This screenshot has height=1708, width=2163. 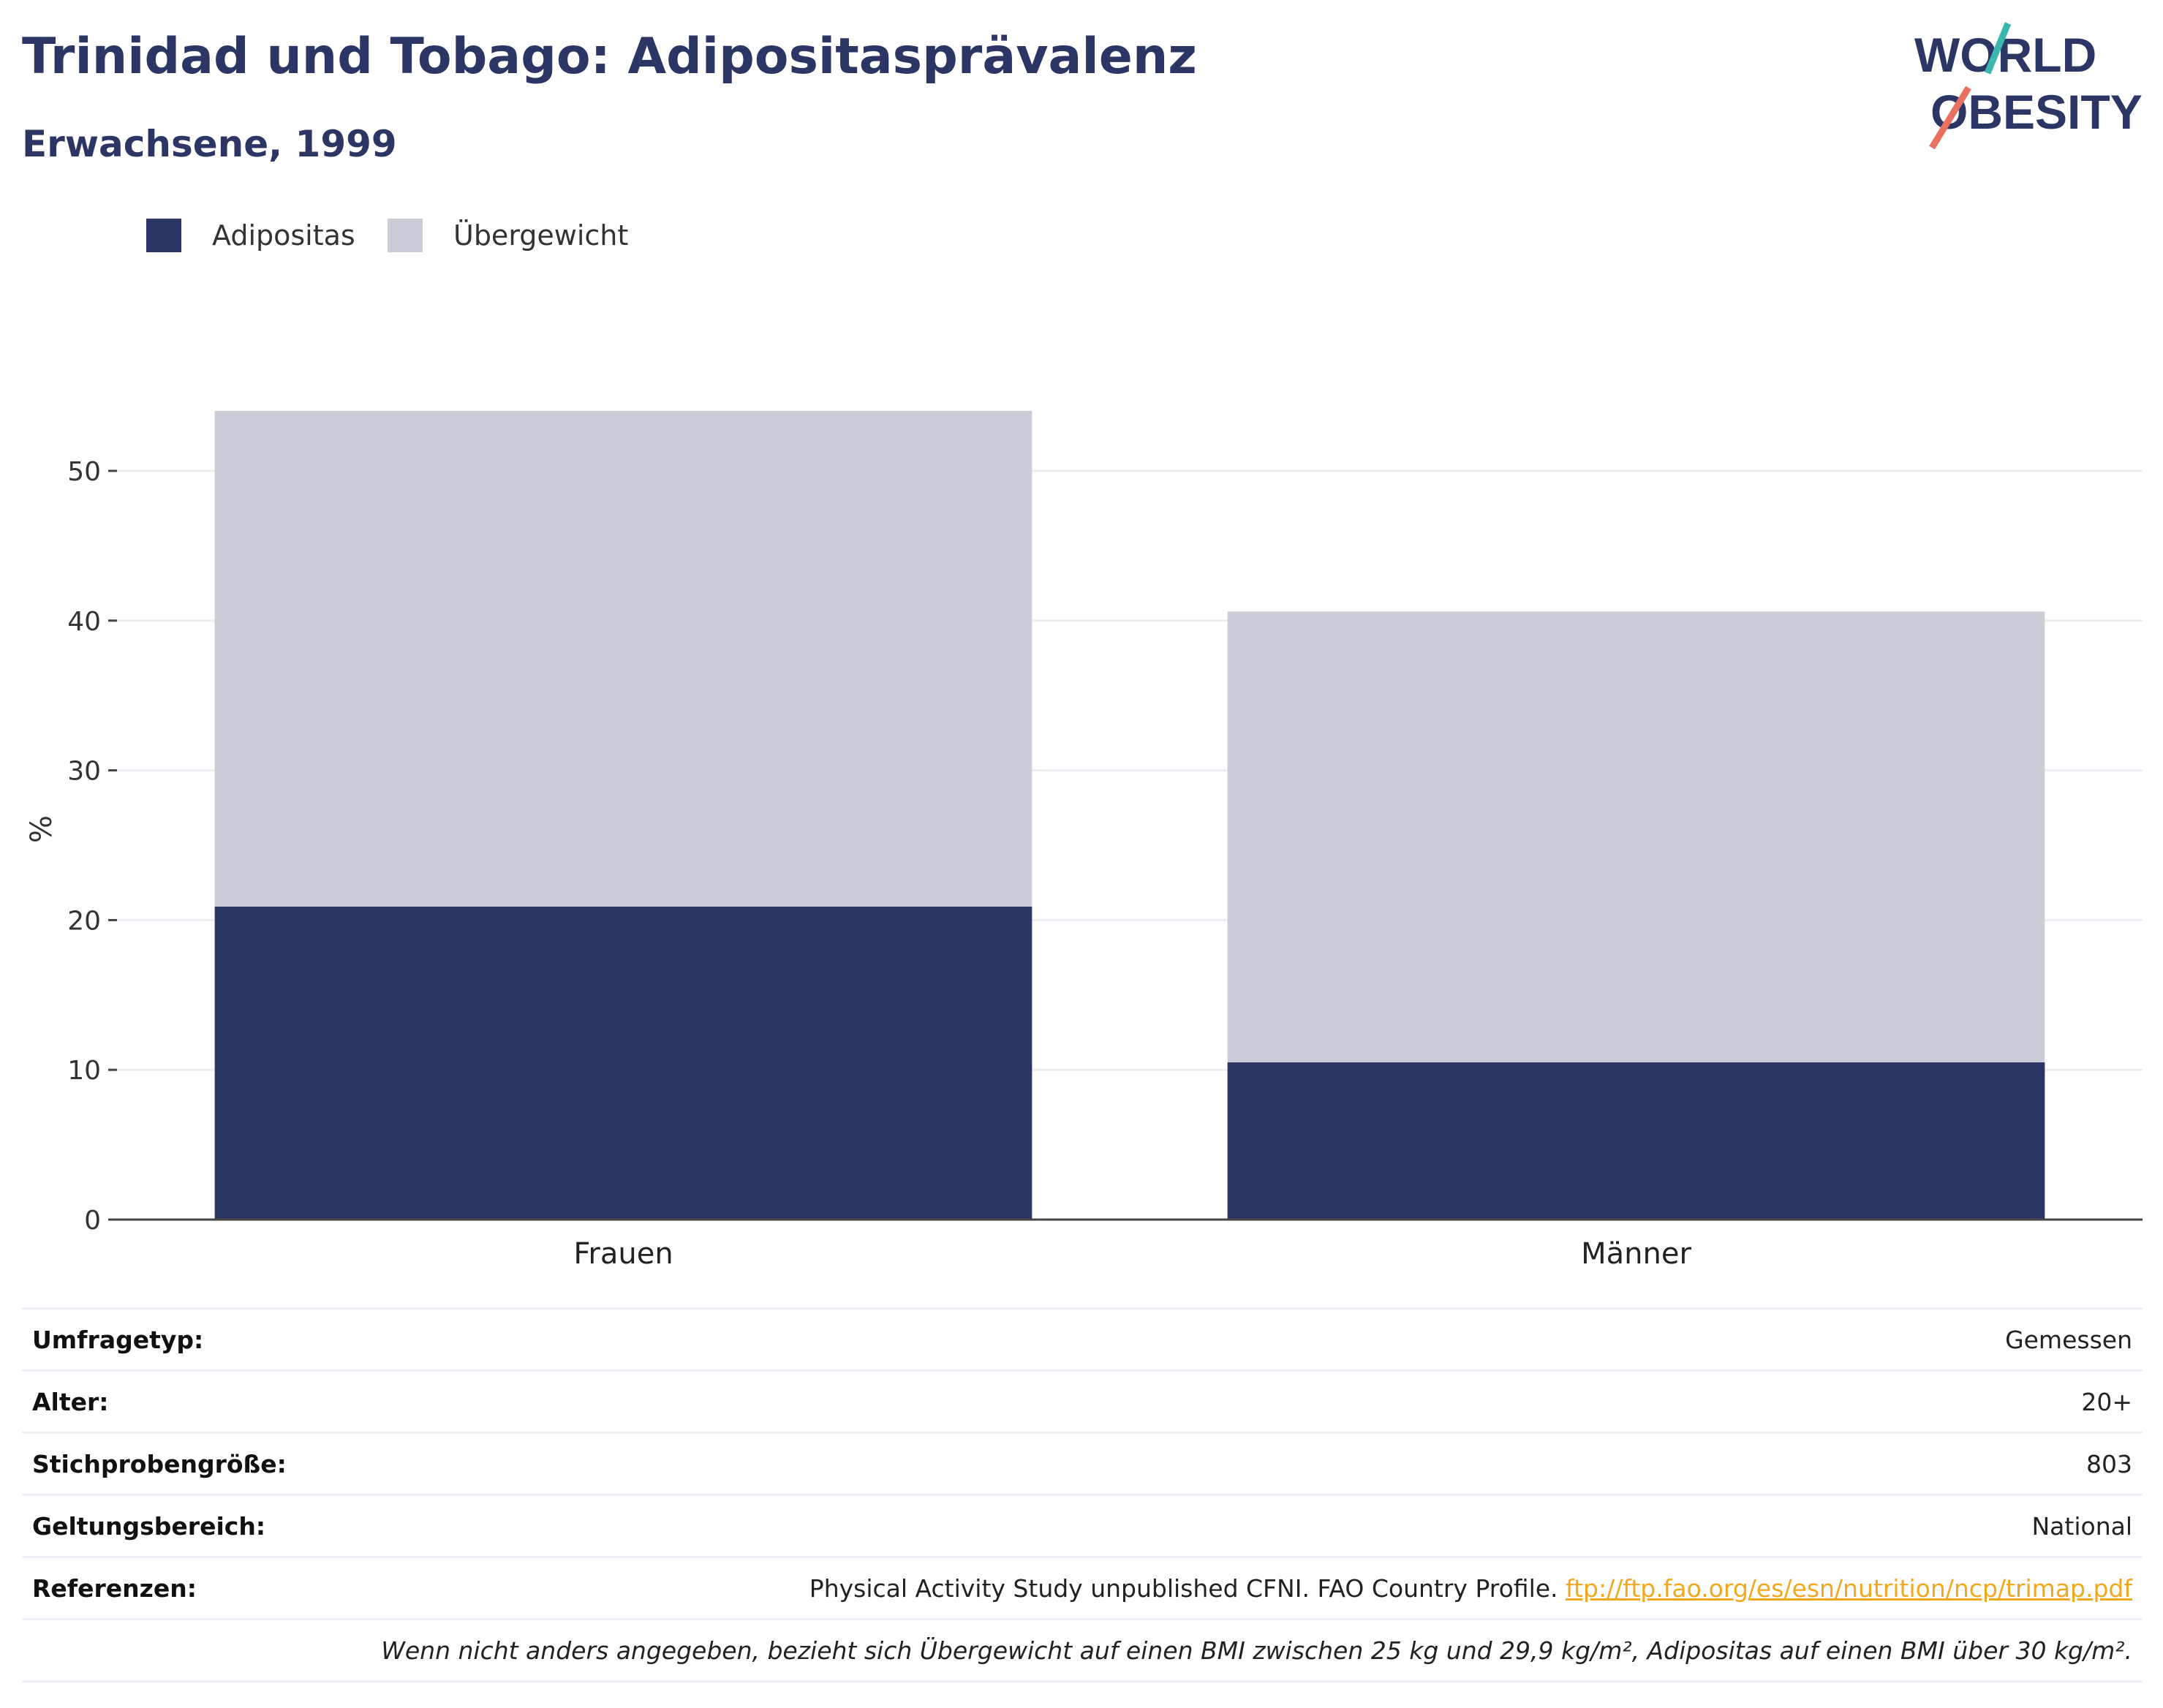 I want to click on note-spacer, so click(x=165, y=1650).